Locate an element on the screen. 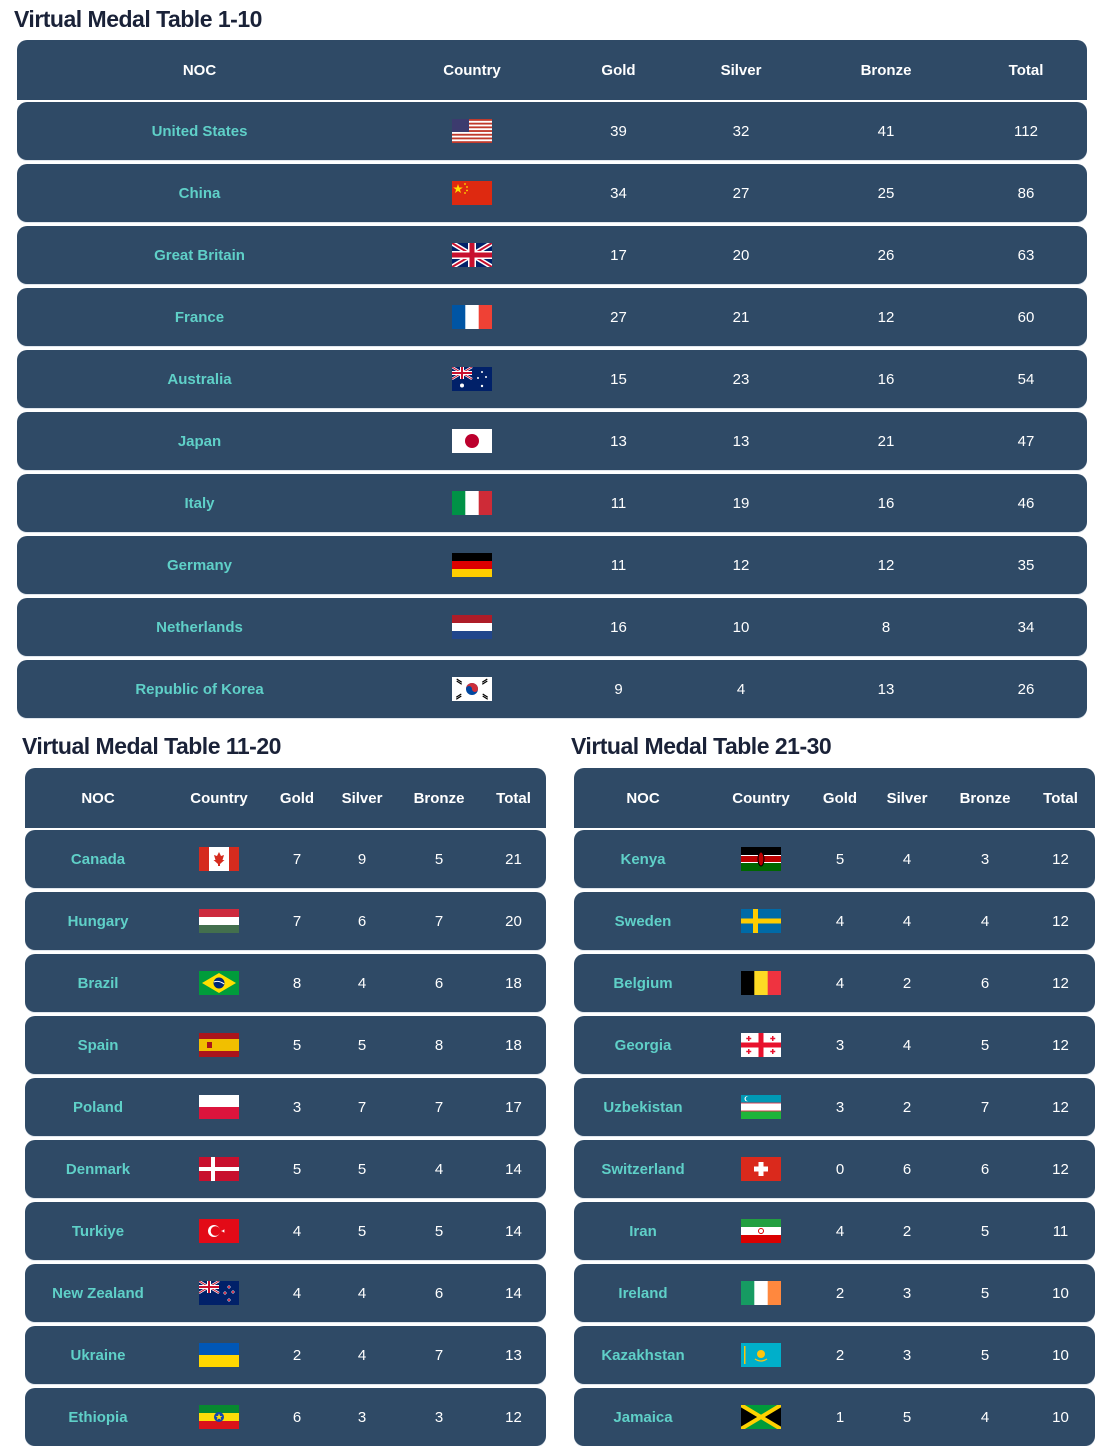 Image resolution: width=1100 pixels, height=1446 pixels. total-count: 112 is located at coordinates (1026, 131).